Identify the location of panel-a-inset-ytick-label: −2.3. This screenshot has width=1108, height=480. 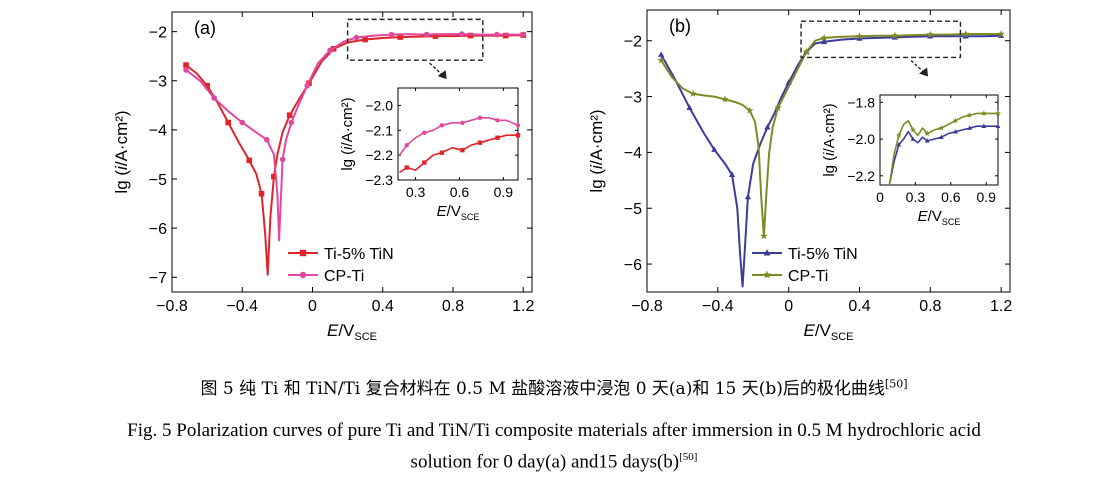
(379, 180).